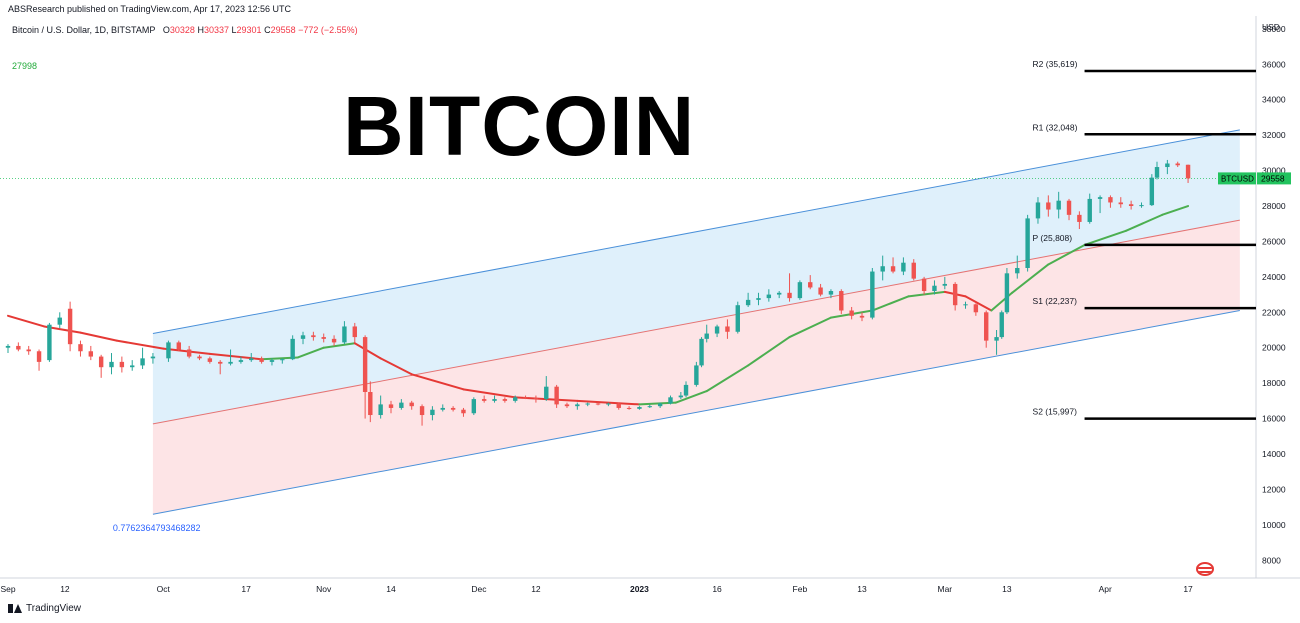 Image resolution: width=1300 pixels, height=623 pixels. I want to click on symbol-name: Bitcoin / U.S. Dollar, 1D, BITSTAMP, so click(84, 30).